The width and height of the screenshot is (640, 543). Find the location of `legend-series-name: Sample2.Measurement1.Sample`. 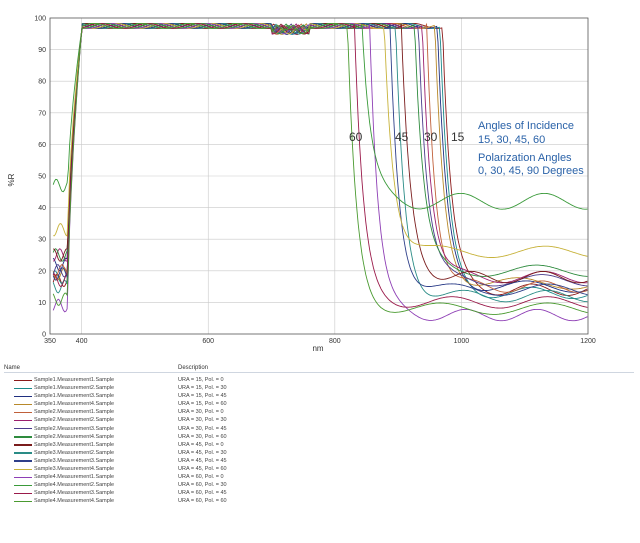

legend-series-name: Sample2.Measurement1.Sample is located at coordinates (74, 412).